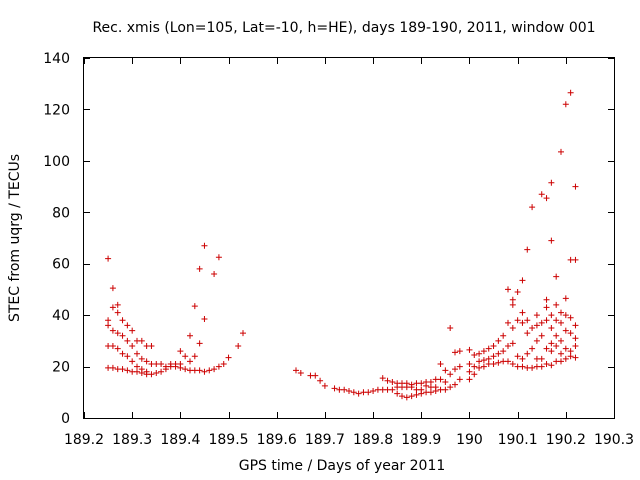  What do you see at coordinates (421, 440) in the screenshot?
I see `x-tick-label: 189.9` at bounding box center [421, 440].